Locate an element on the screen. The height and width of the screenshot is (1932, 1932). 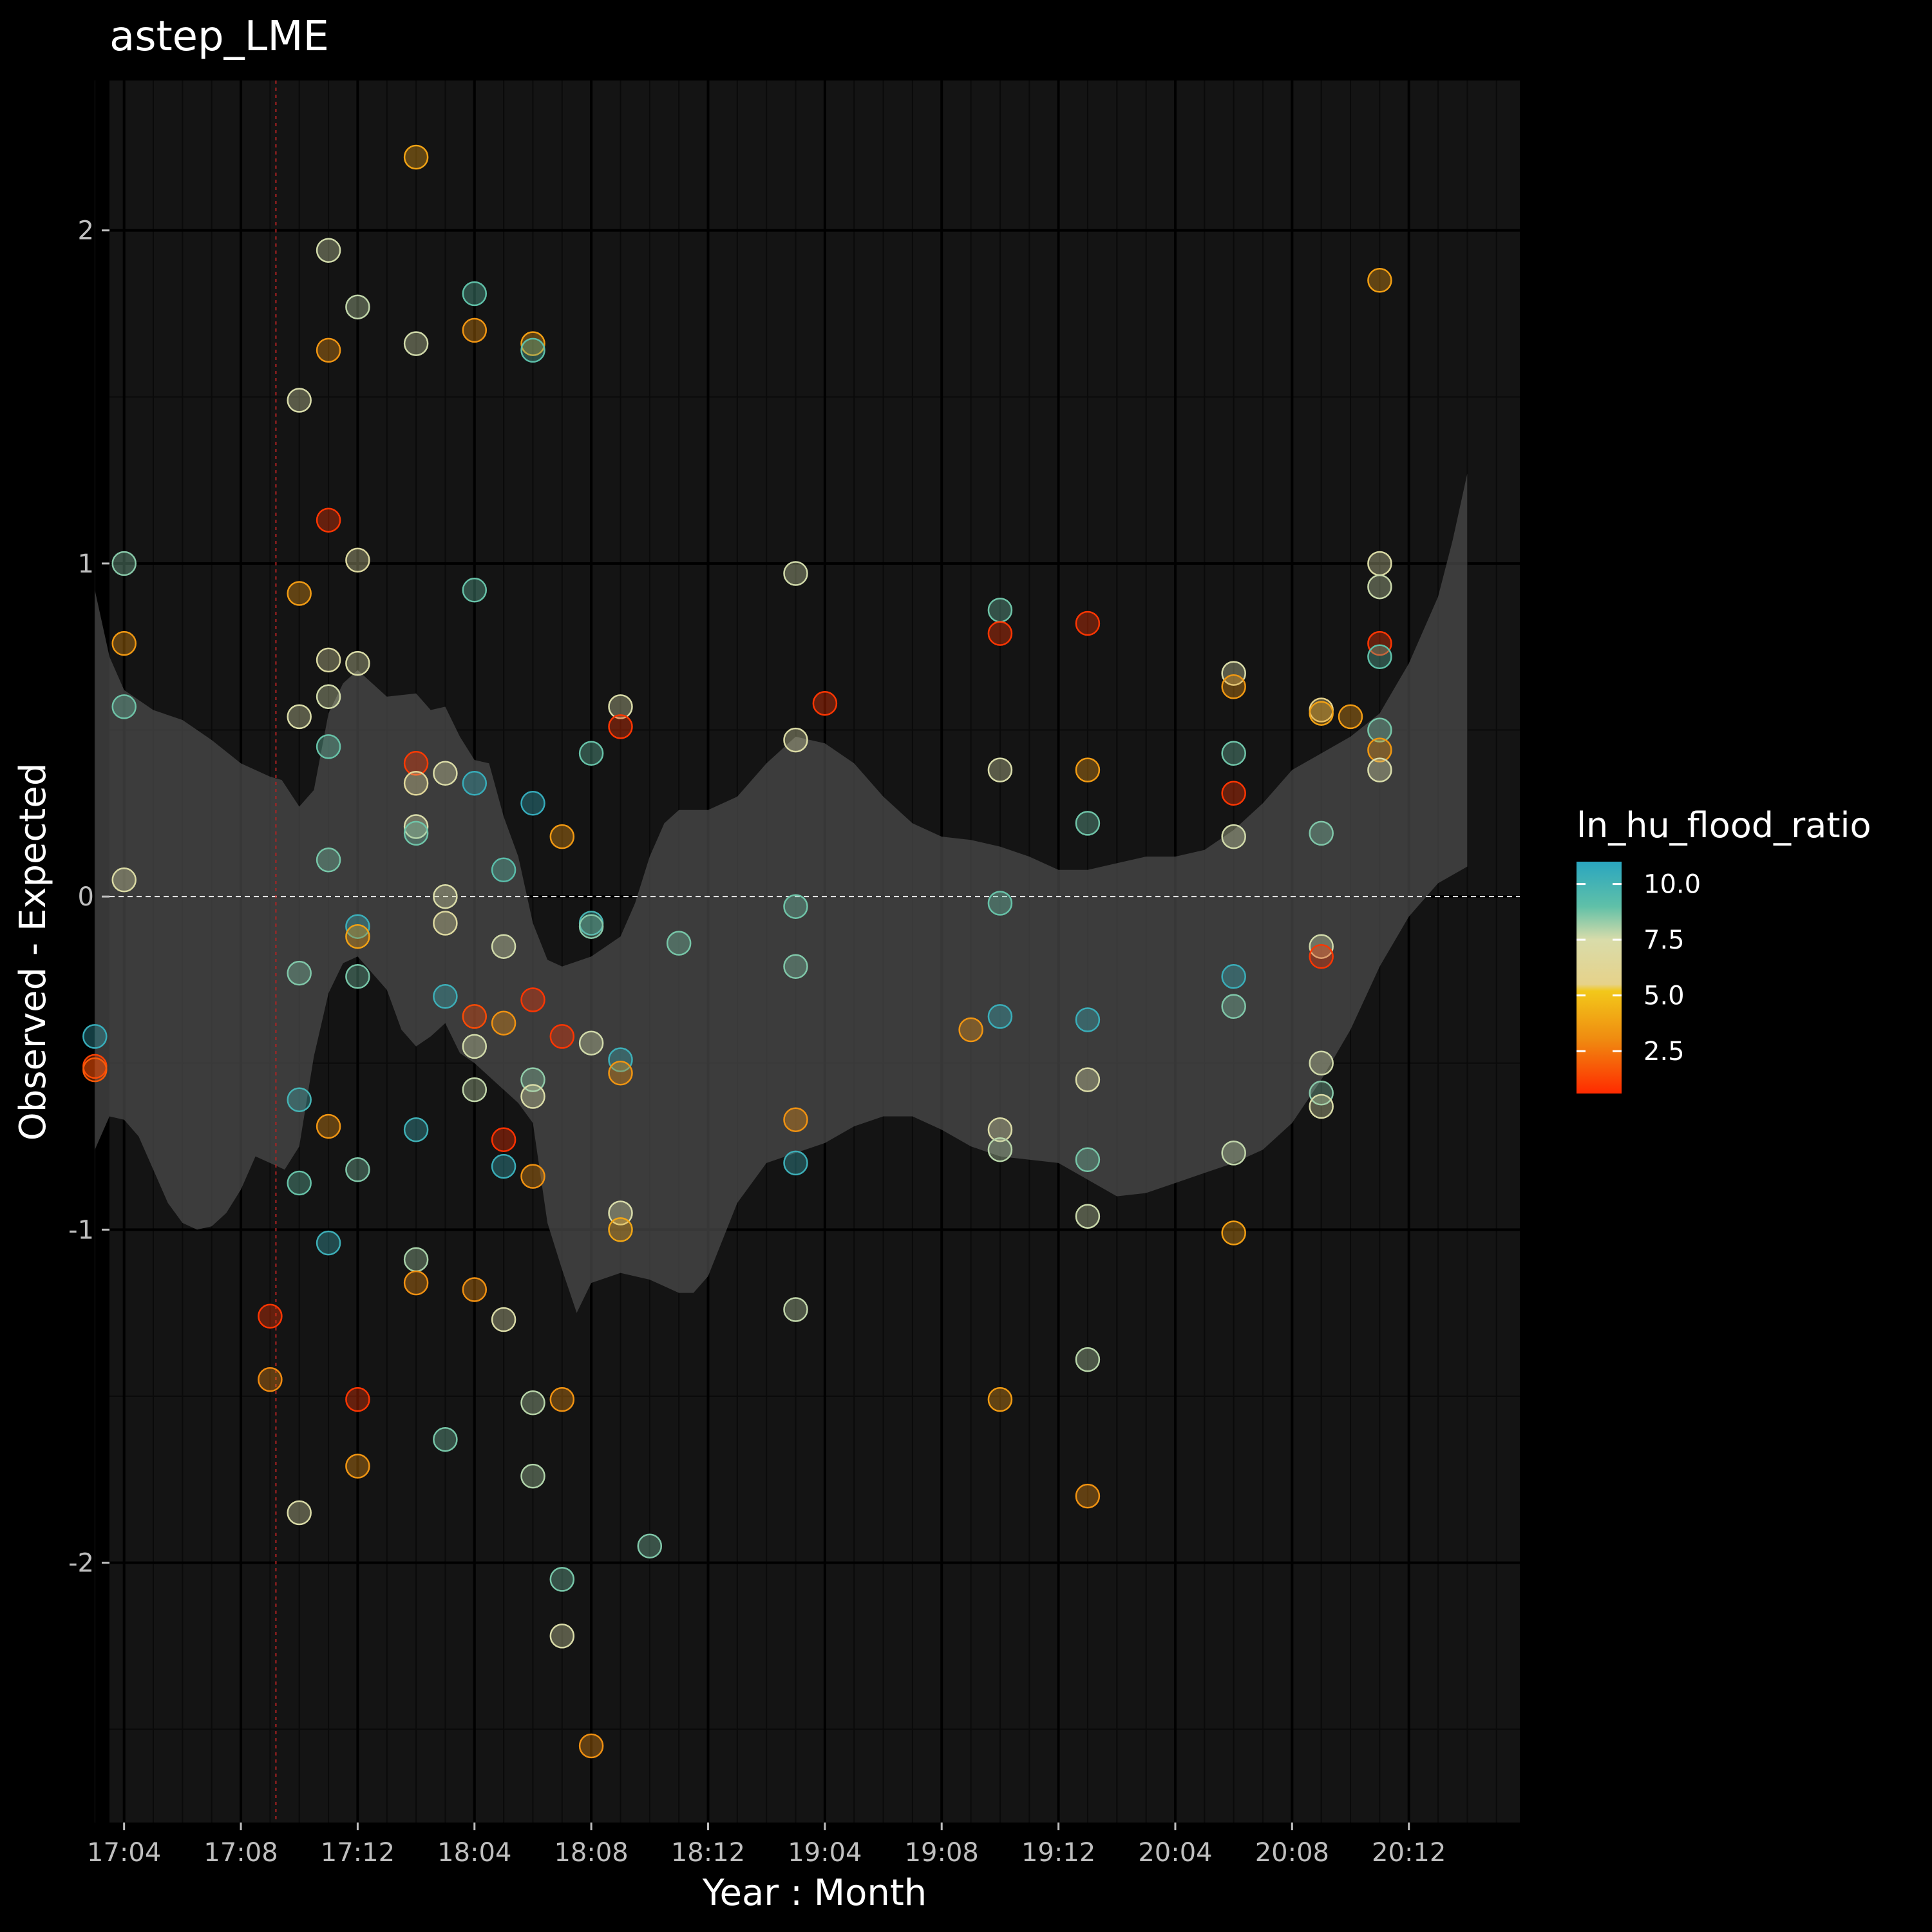
color-legend: ln_hu_flood_ratio 10.0 7.5 5.0 2.5 is located at coordinates (1724, 949).